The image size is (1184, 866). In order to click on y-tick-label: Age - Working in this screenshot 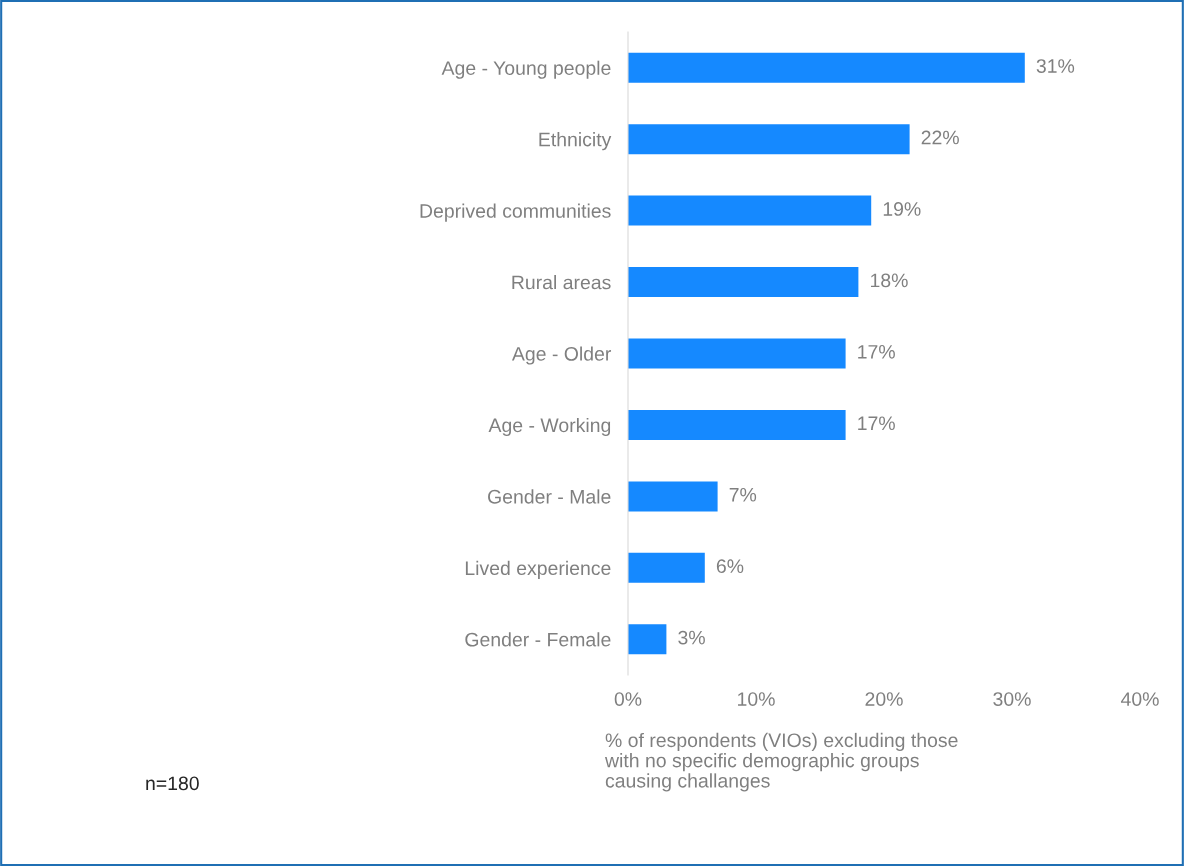, I will do `click(549, 427)`.